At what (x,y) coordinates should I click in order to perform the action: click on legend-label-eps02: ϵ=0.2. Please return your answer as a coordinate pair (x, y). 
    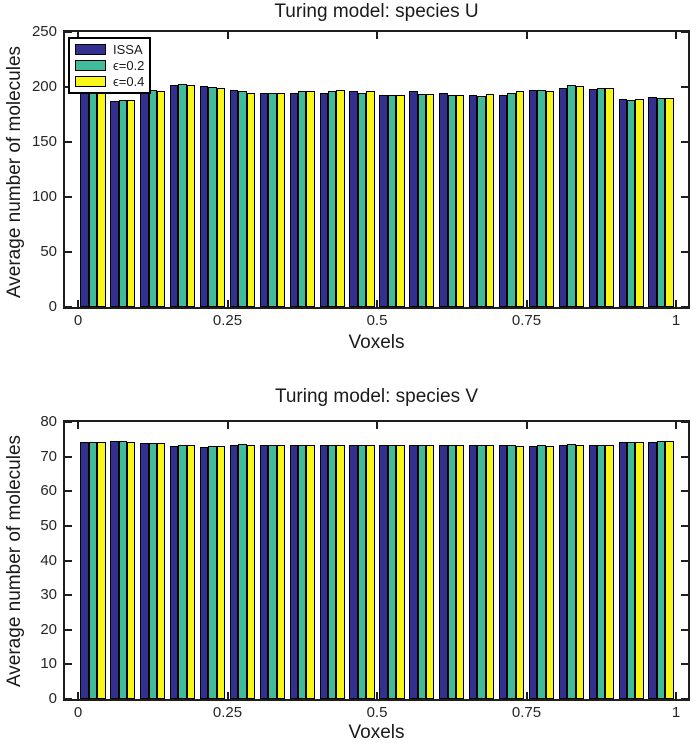
    Looking at the image, I should click on (129, 65).